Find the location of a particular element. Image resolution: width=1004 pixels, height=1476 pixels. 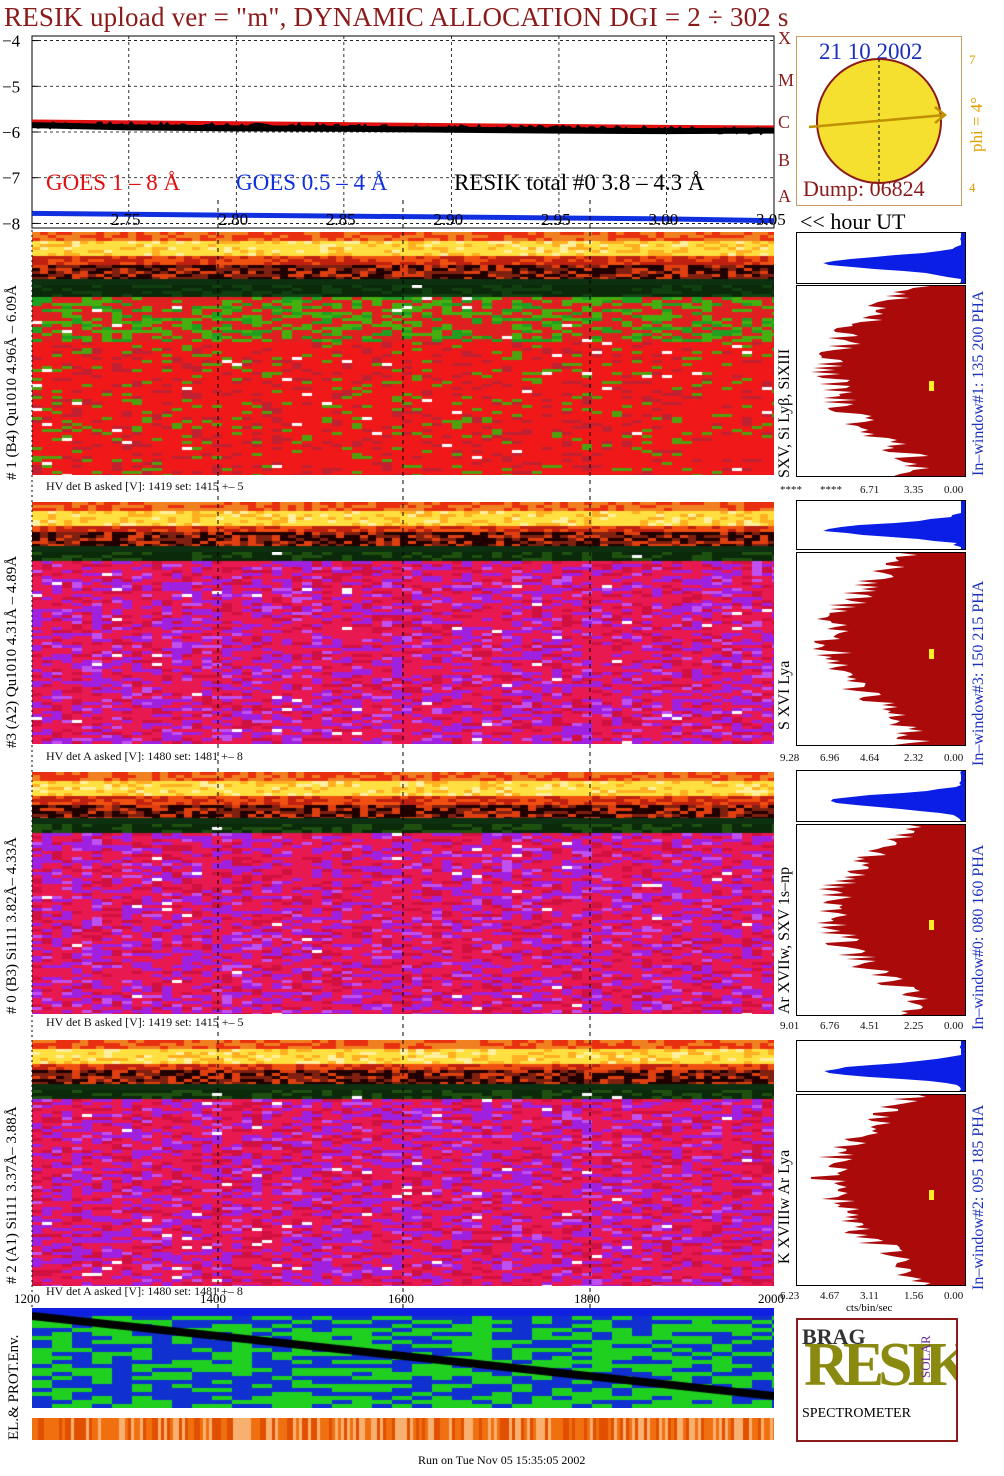

goes-class-c: C is located at coordinates (784, 122).